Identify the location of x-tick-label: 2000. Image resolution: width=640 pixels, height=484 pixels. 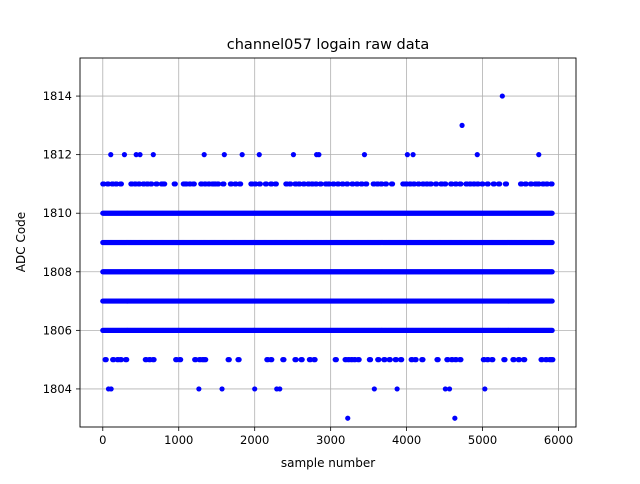
(254, 440).